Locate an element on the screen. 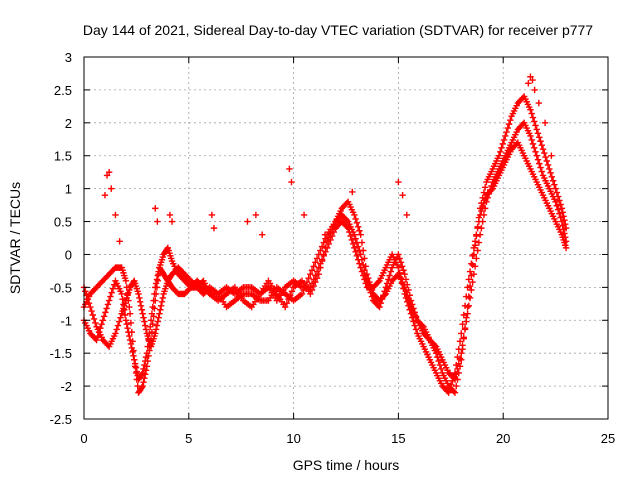 The height and width of the screenshot is (480, 640). y-tick-label: -1.5 is located at coordinates (61, 353).